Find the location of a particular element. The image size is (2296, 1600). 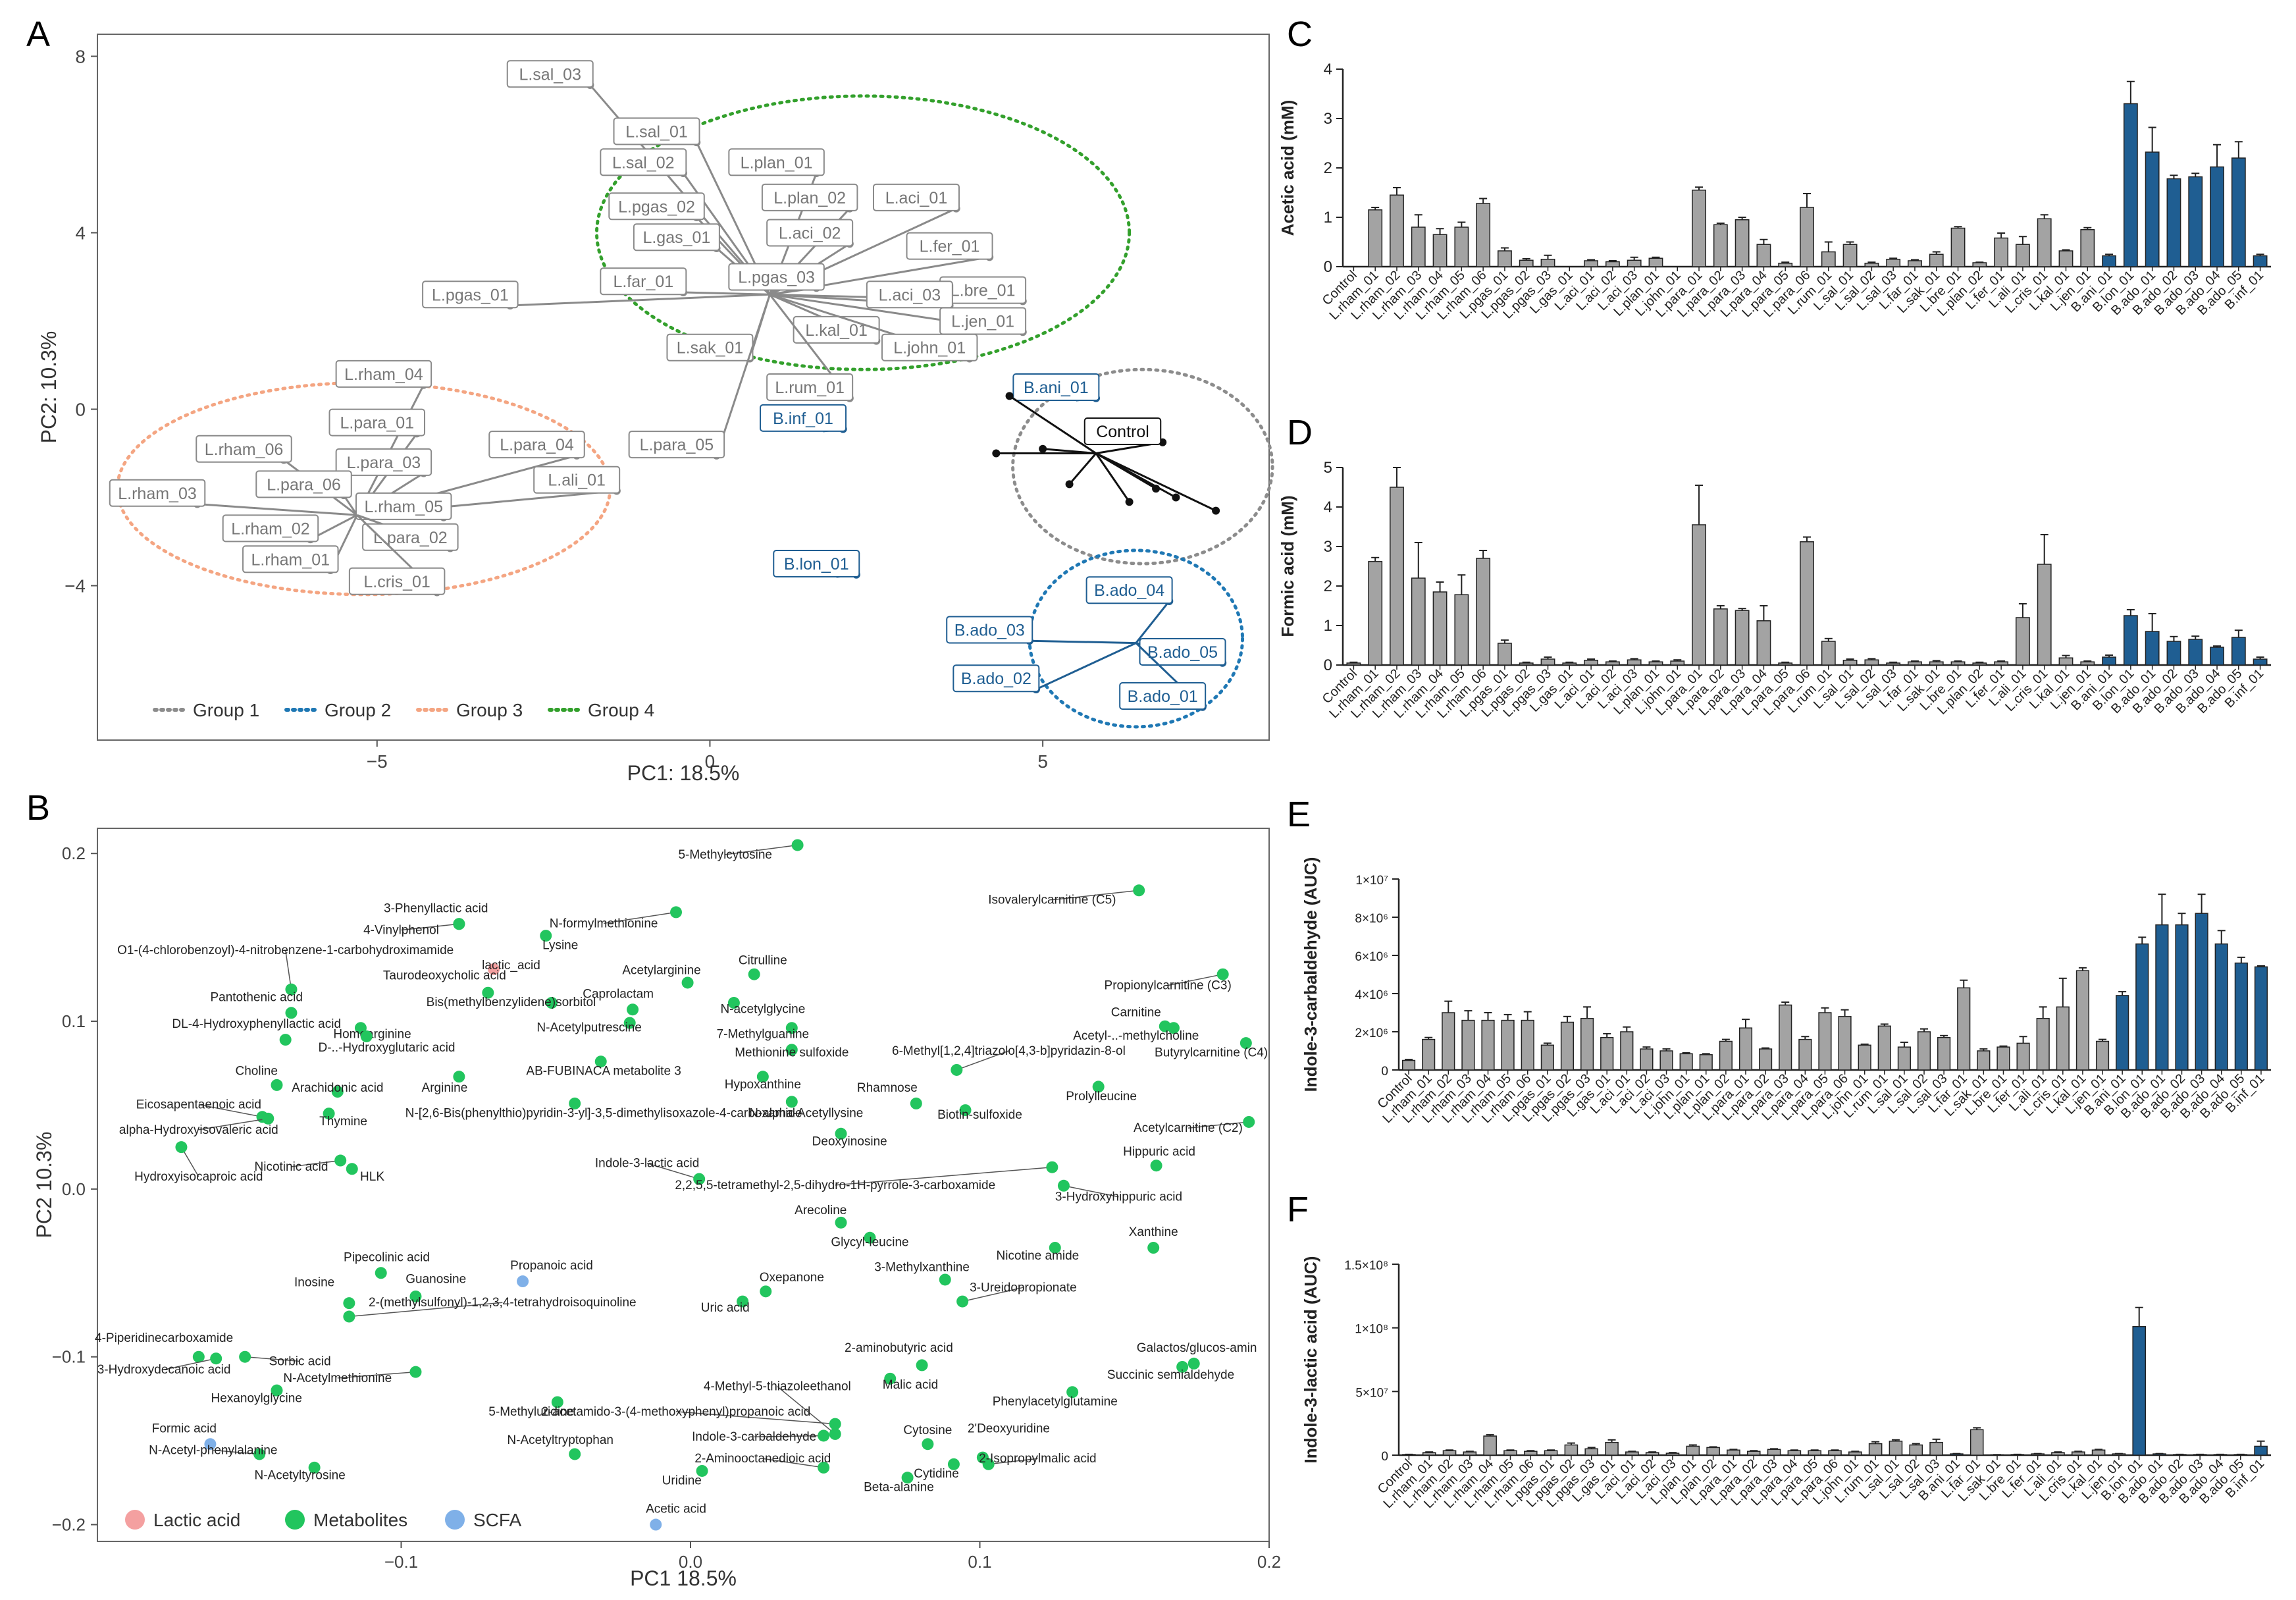

loading-label-oxepanone: Oxepanone is located at coordinates (792, 1278).